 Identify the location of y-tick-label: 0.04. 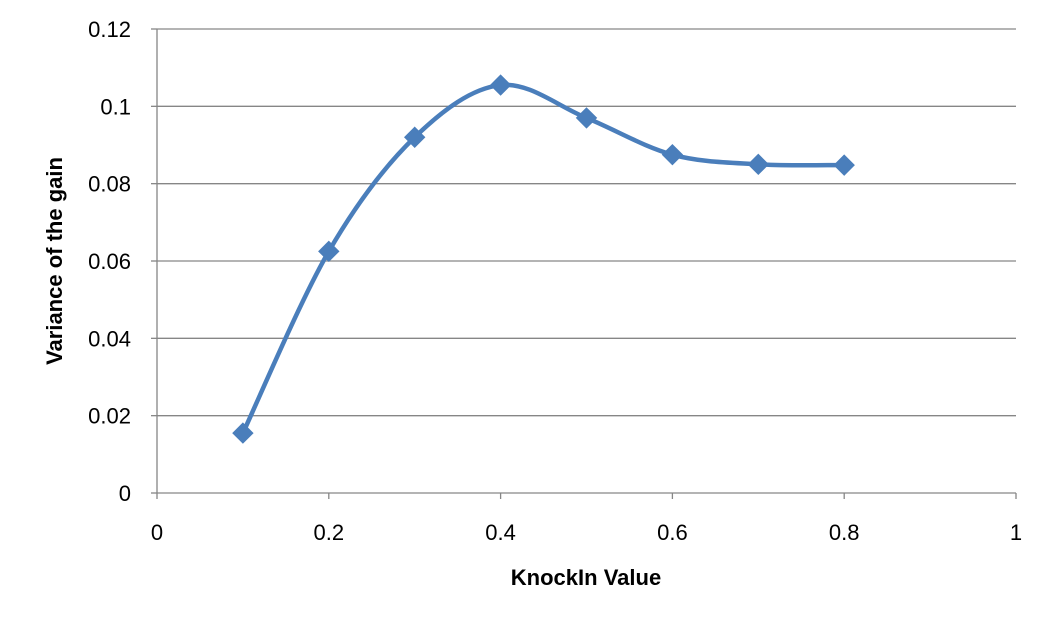
(109, 338).